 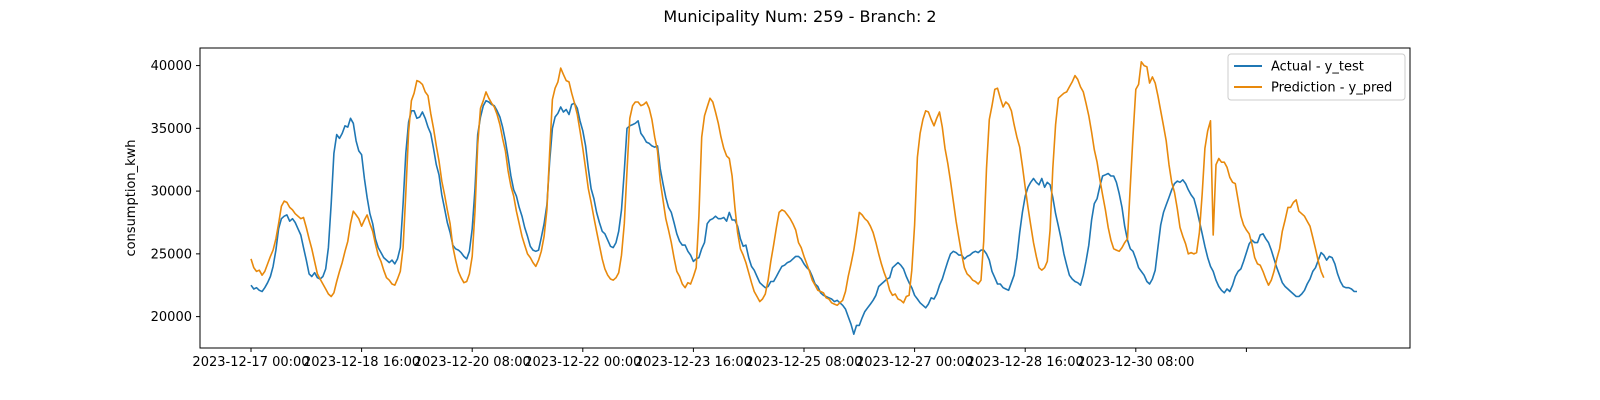 What do you see at coordinates (799, 16) in the screenshot?
I see `chart-title: Municipality Num: 259 - Branch: 2` at bounding box center [799, 16].